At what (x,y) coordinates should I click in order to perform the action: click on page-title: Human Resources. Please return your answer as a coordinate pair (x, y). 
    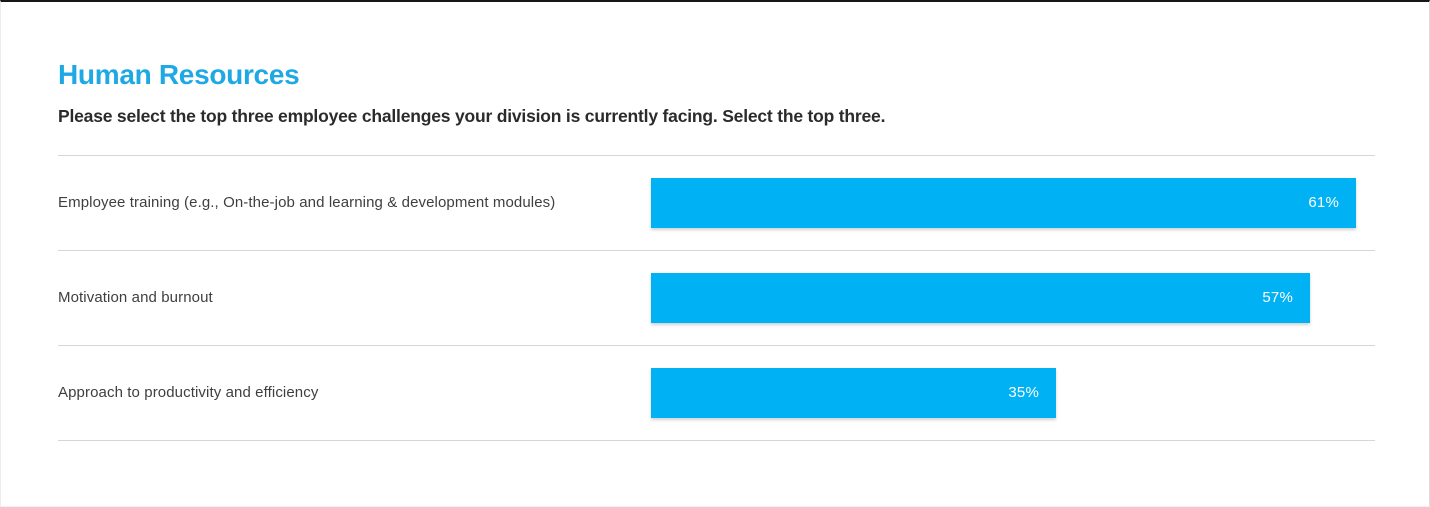
    Looking at the image, I should click on (179, 74).